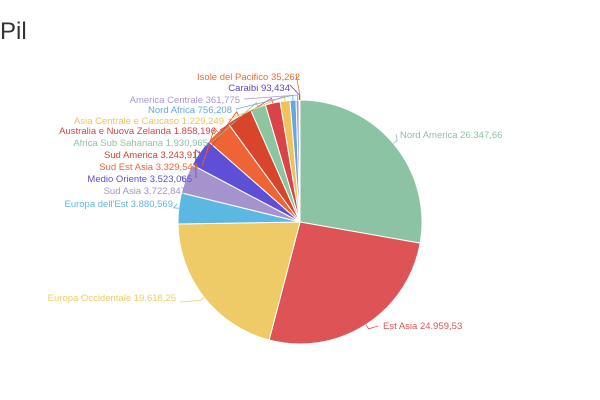 This screenshot has height=400, width=600. Describe the element at coordinates (248, 77) in the screenshot. I see `slice-label: Isole del Pacifico 35,262` at that location.